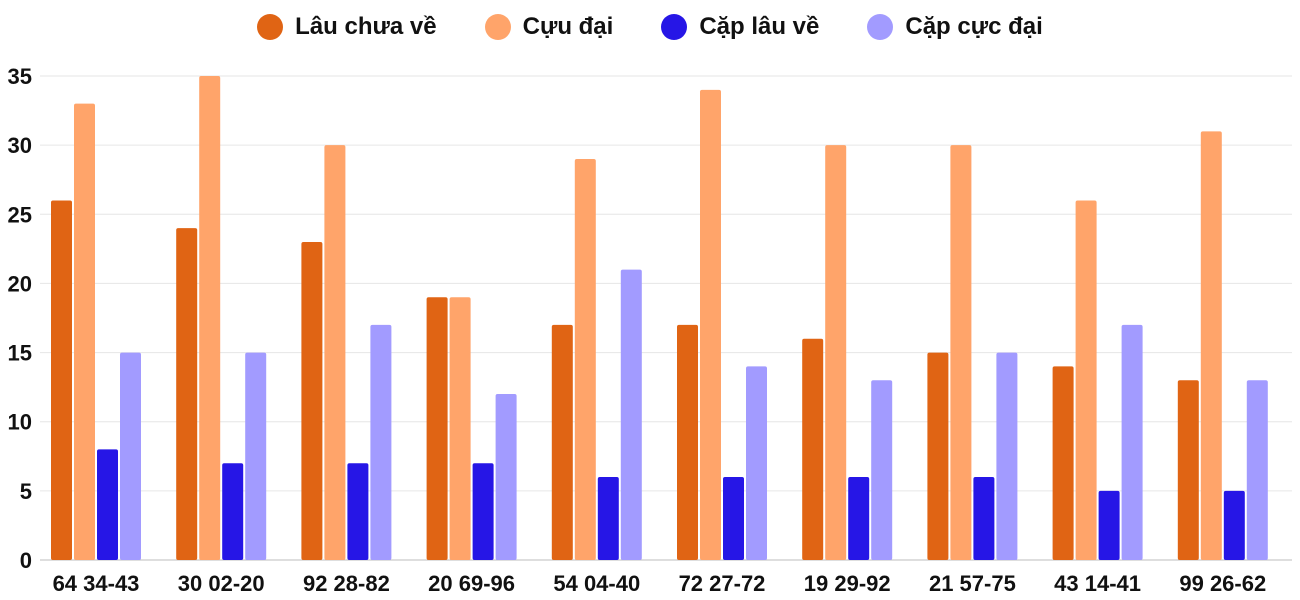  Describe the element at coordinates (880, 27) in the screenshot. I see `legend-swatch-cap-cuc-dai` at that location.